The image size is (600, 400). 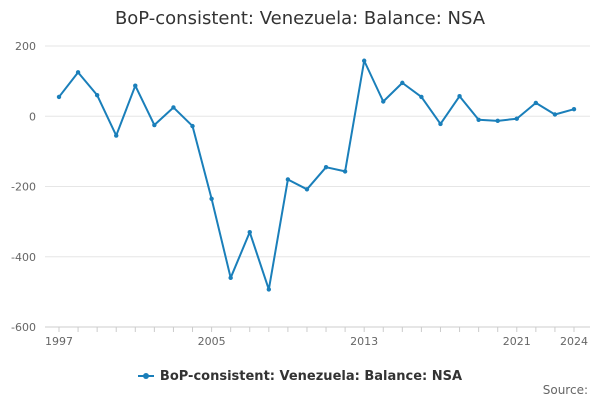 What do you see at coordinates (364, 341) in the screenshot?
I see `x-tick-label: 2013` at bounding box center [364, 341].